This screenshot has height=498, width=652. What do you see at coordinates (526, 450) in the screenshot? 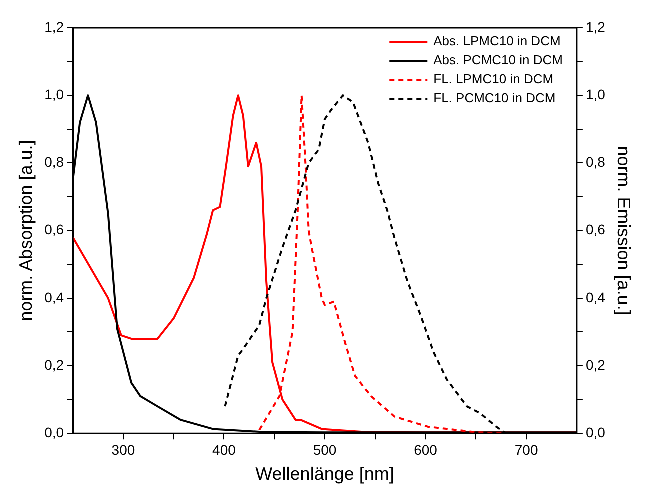
I see `x-tick-label: 700` at bounding box center [526, 450].